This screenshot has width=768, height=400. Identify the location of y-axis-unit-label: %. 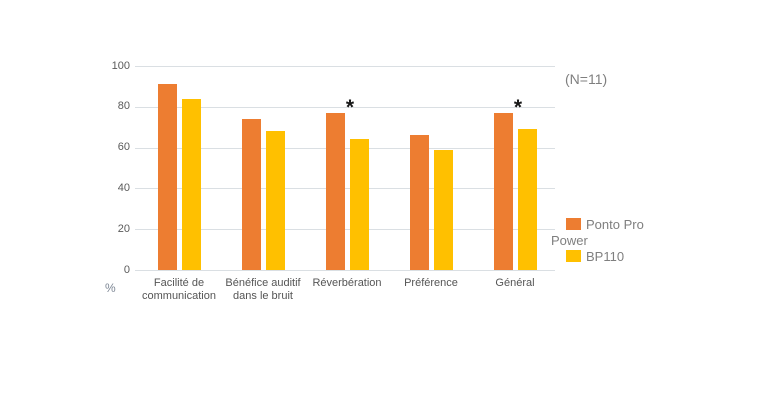
(110, 288).